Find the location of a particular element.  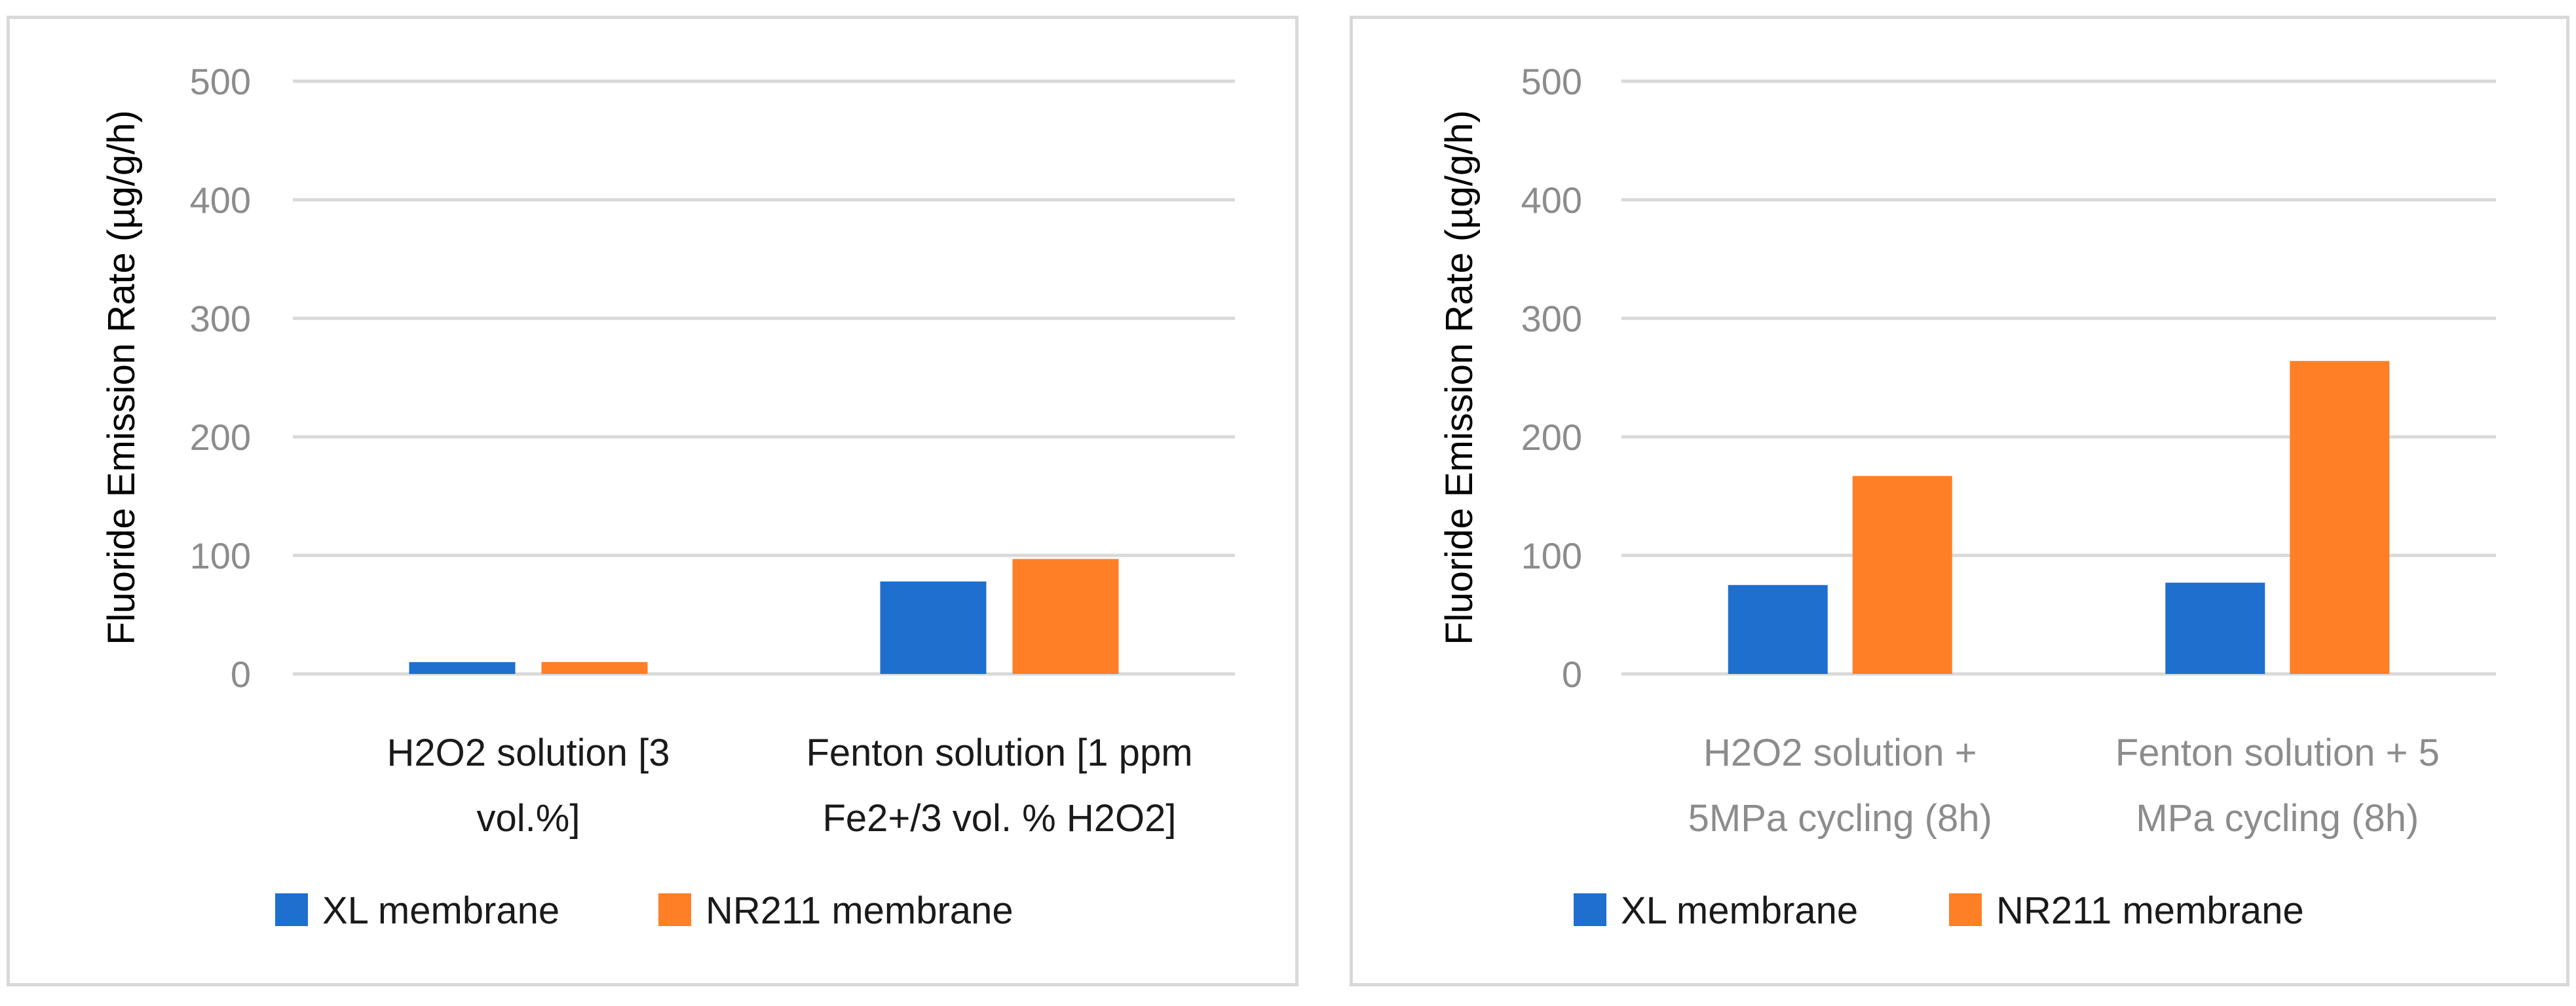

category-label: vol.%] is located at coordinates (528, 818).